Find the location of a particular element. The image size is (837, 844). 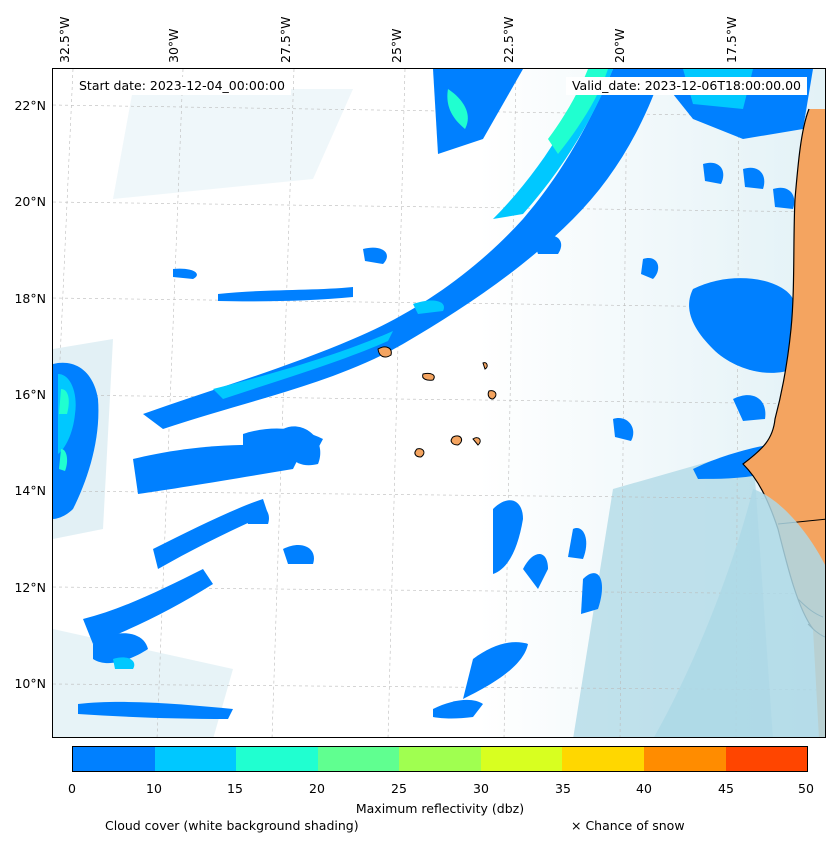

lat-label: 20°N is located at coordinates (30, 201).